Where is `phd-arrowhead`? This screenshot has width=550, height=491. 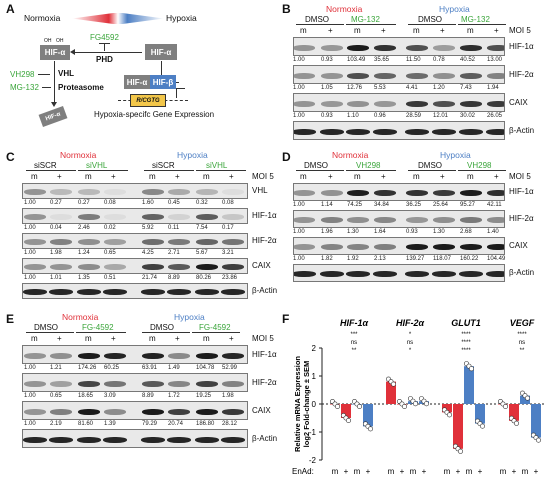
phd-arrowhead is located at coordinates (72, 52).